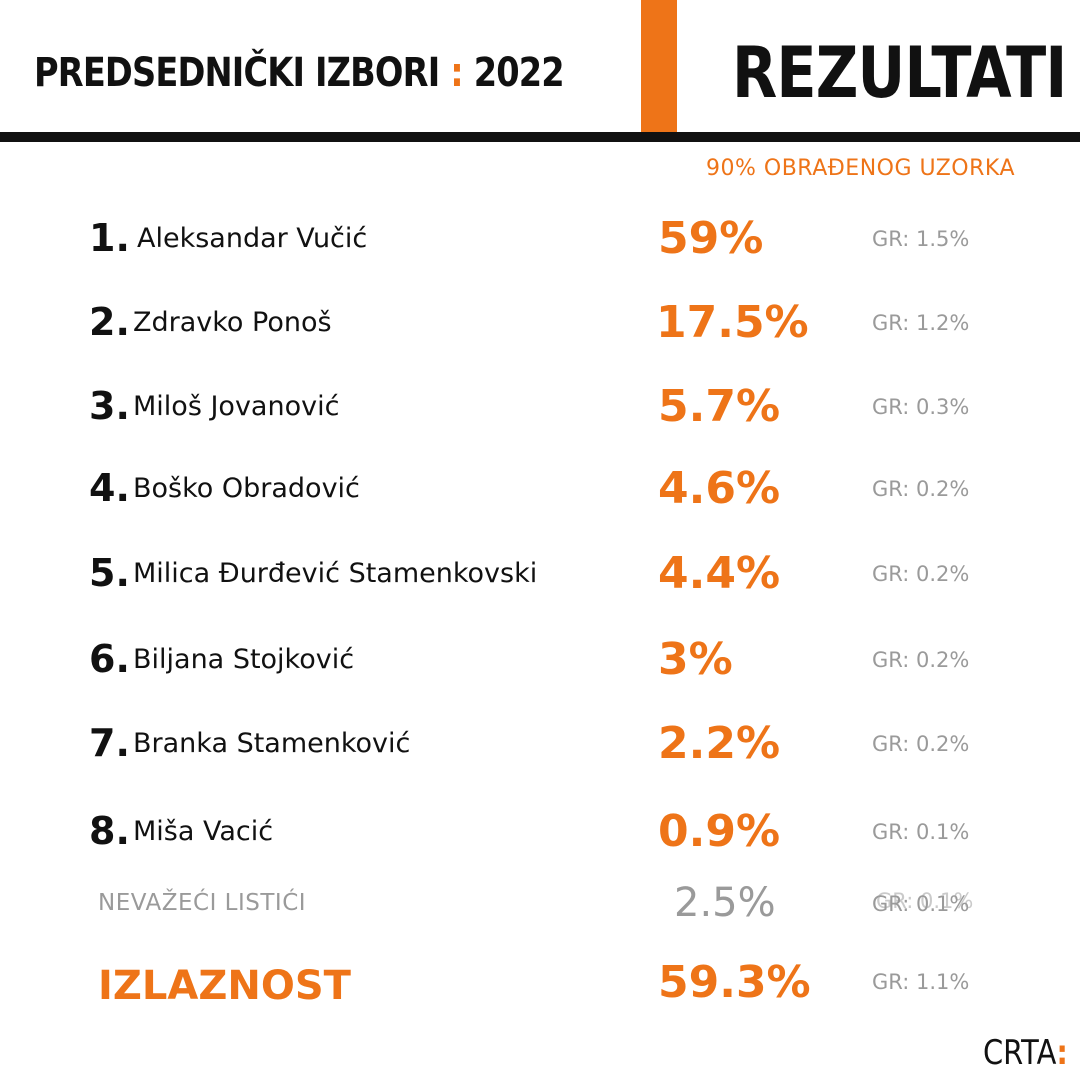  What do you see at coordinates (519, 73) in the screenshot?
I see `title-year: 2022` at bounding box center [519, 73].